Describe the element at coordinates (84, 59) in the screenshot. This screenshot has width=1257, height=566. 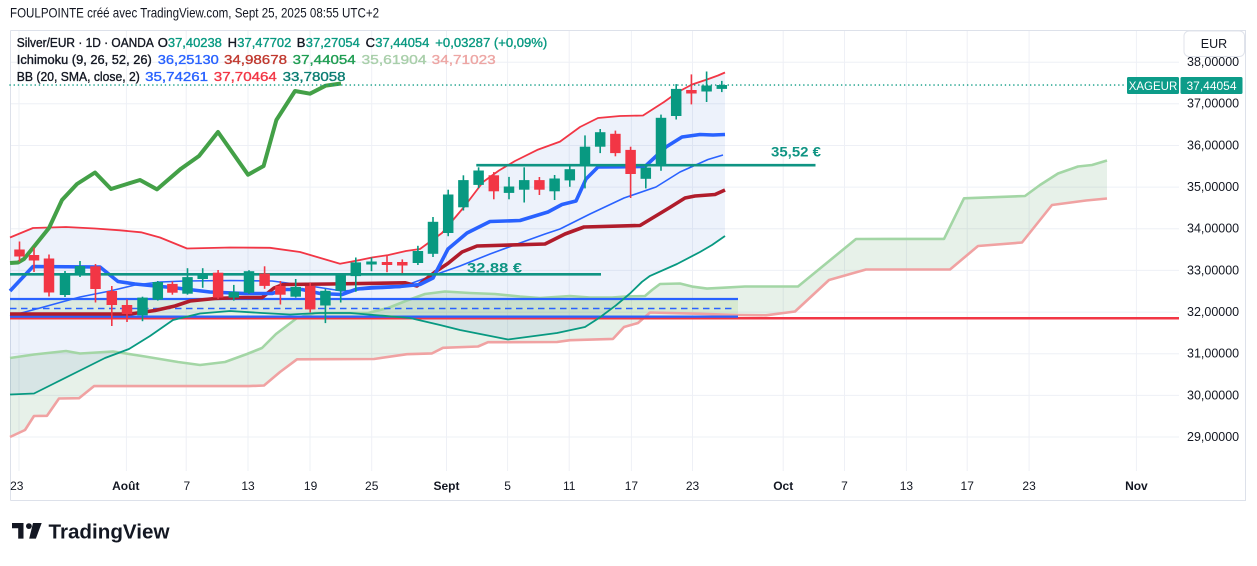
I see `svg-text: Ichimoku (9, 26, 52, 26)` at that location.